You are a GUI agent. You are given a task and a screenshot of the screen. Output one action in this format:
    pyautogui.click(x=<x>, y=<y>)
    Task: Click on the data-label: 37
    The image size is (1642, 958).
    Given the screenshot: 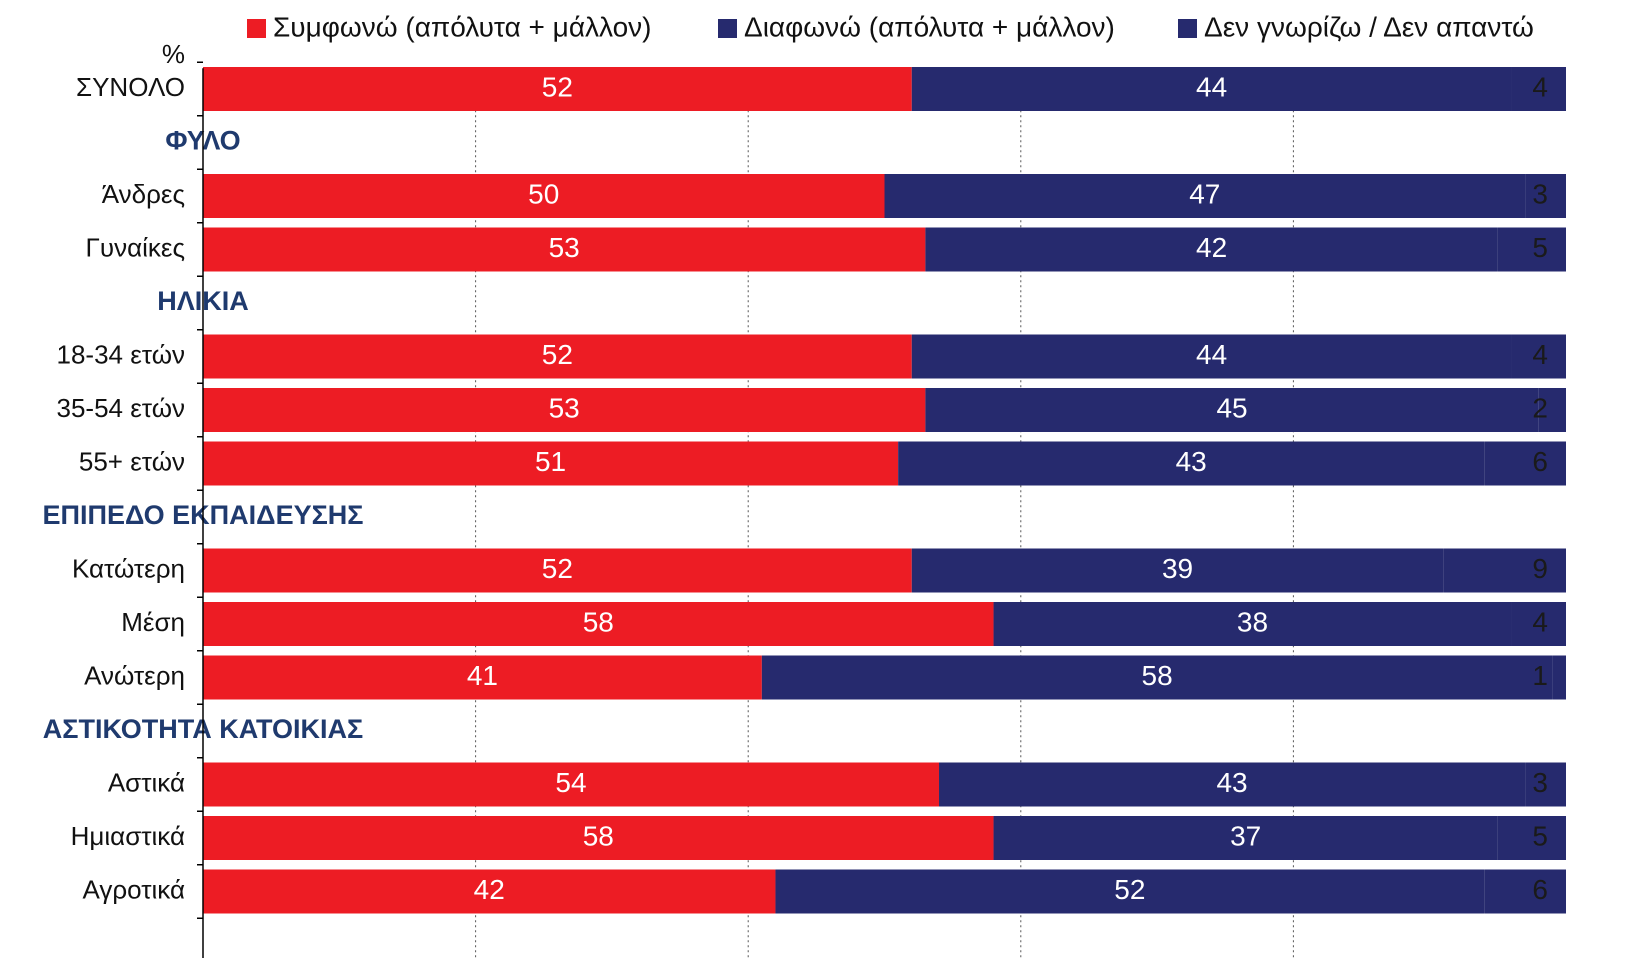 What is the action you would take?
    pyautogui.click(x=1245, y=835)
    